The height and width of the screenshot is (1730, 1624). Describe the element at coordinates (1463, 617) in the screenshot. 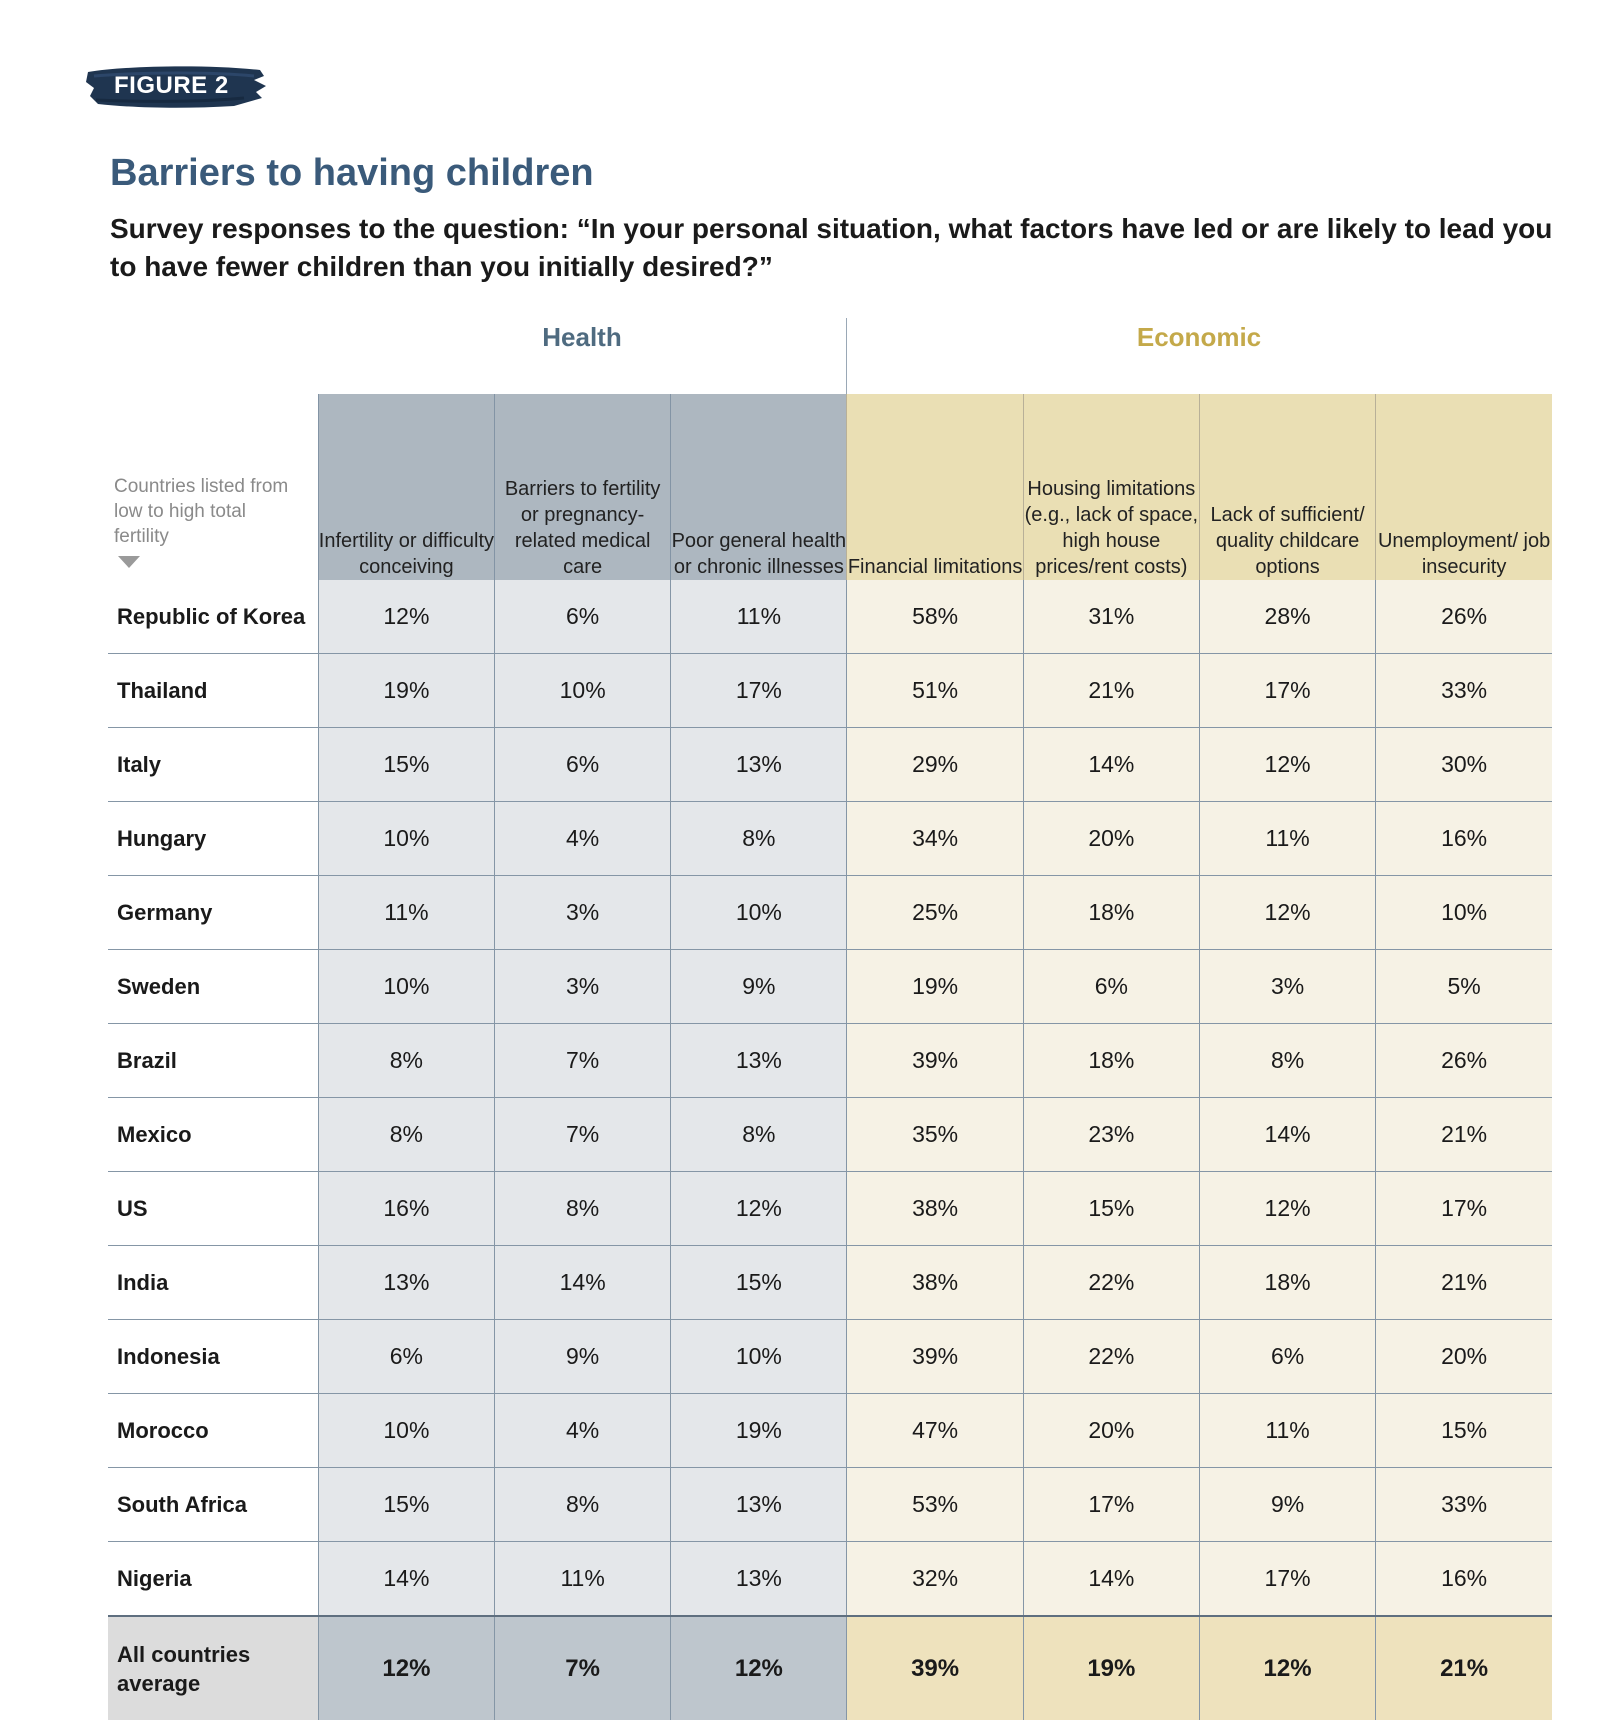

I see `value-cell: 26%` at that location.